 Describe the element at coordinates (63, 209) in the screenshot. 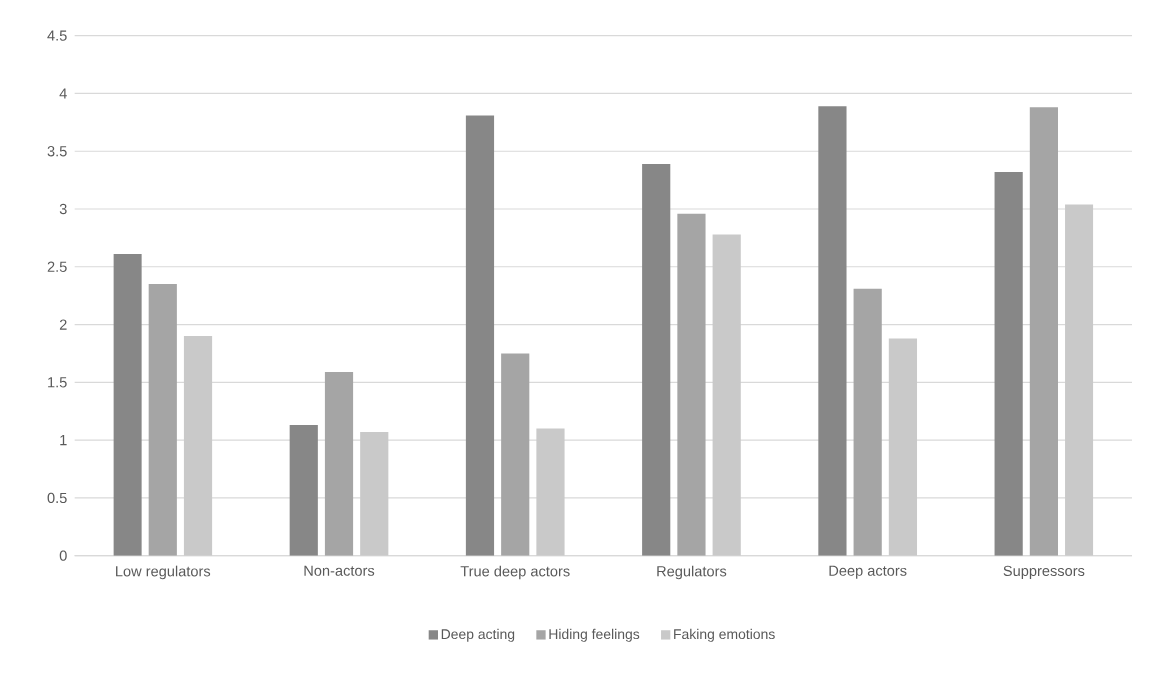

I see `y-tick-label: 3` at that location.